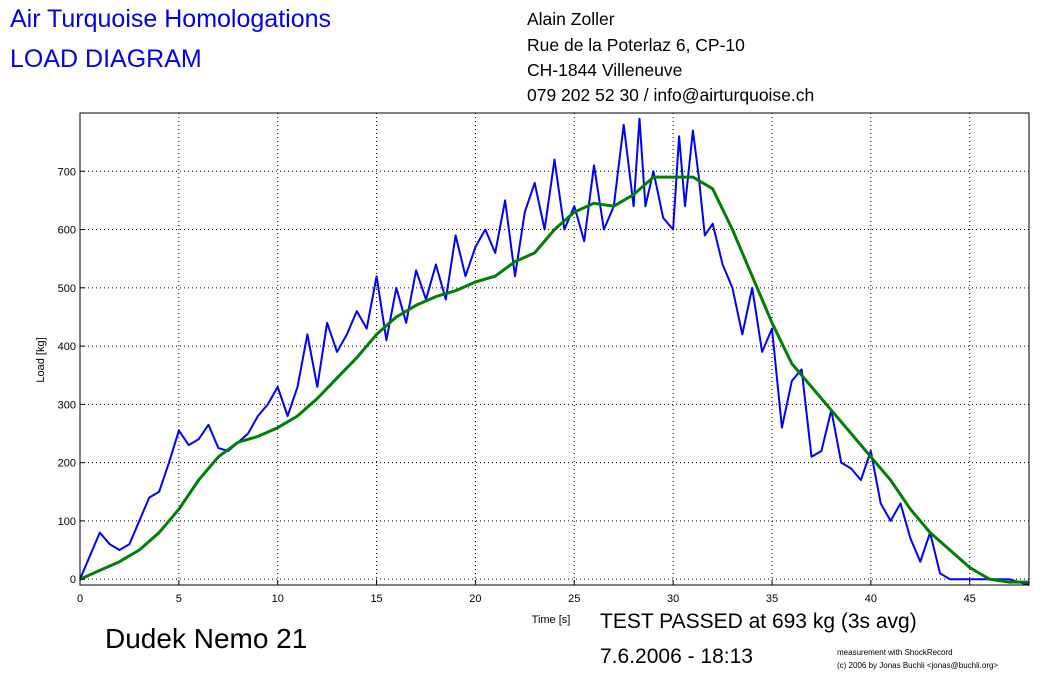 This screenshot has width=1054, height=674. I want to click on address-city: CH-1844 Villeneuve, so click(605, 70).